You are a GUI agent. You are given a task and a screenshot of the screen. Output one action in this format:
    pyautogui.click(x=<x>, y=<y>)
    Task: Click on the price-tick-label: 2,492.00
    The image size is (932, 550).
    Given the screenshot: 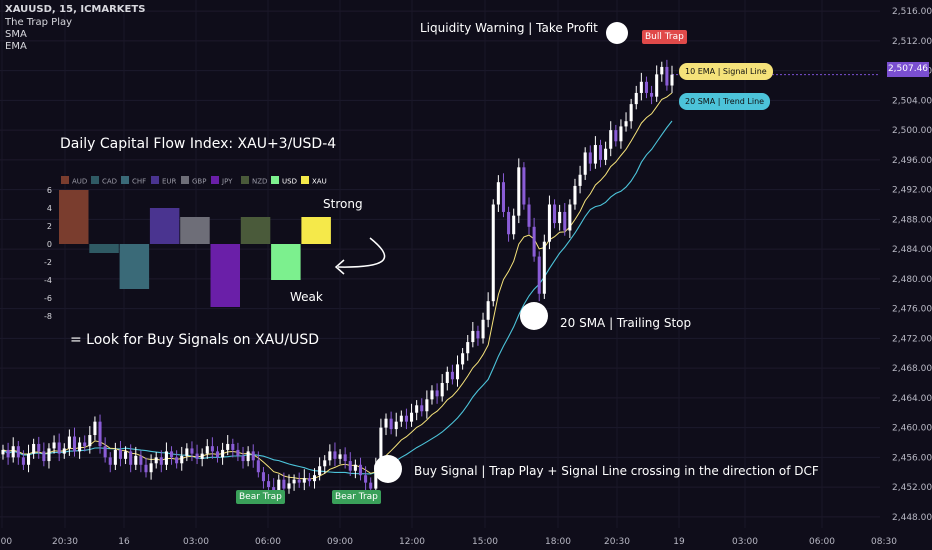 What is the action you would take?
    pyautogui.click(x=912, y=191)
    